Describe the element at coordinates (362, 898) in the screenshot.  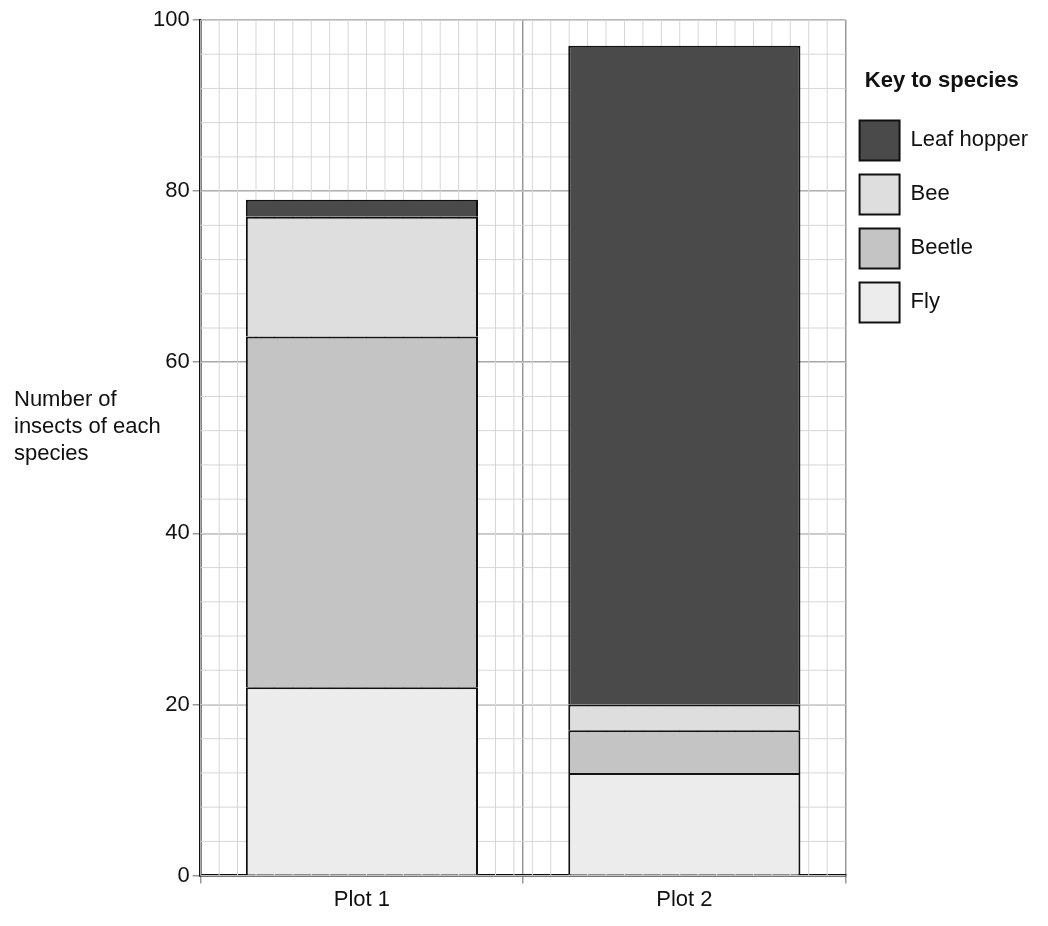
I see `x-tick-label: Plot 1` at that location.